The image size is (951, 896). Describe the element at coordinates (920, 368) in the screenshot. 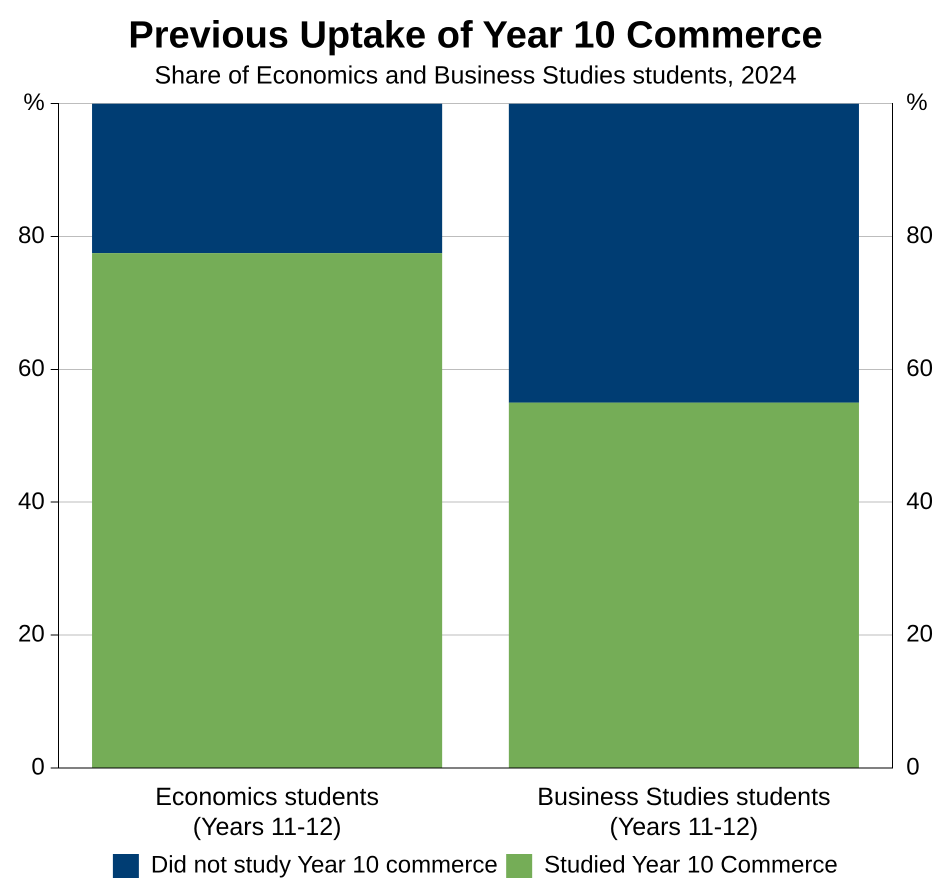

I see `y2-tick-label: 60` at that location.